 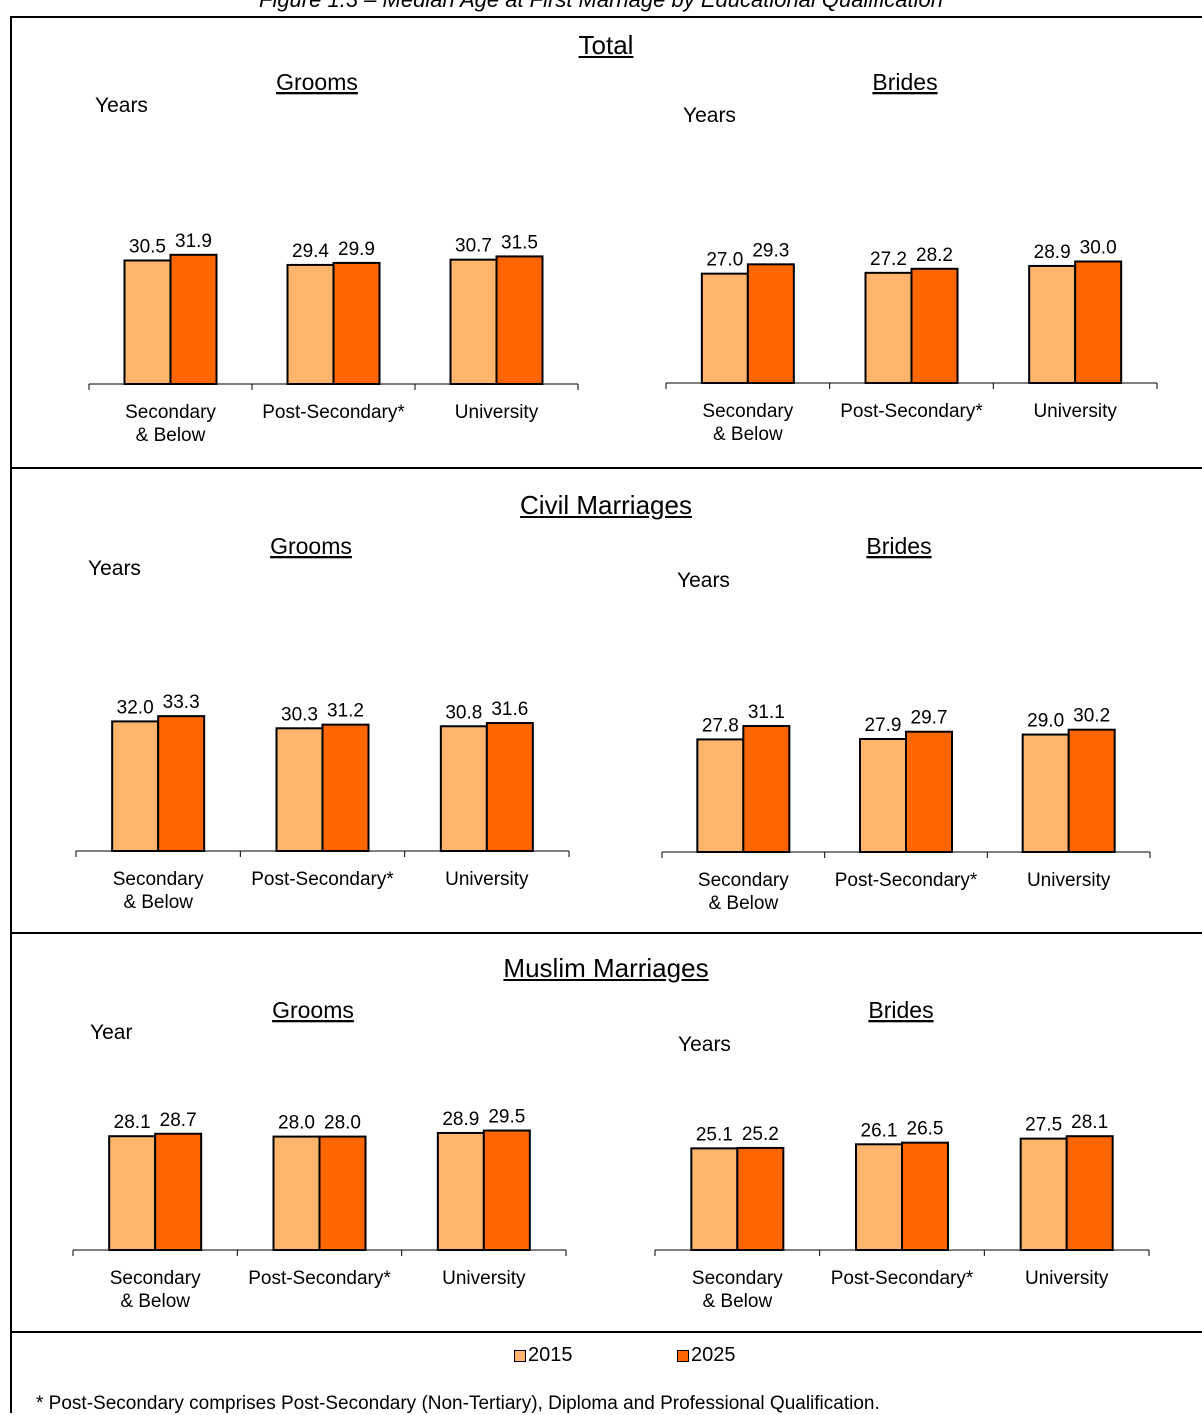 What do you see at coordinates (934, 255) in the screenshot?
I see `data-label: 28.2` at bounding box center [934, 255].